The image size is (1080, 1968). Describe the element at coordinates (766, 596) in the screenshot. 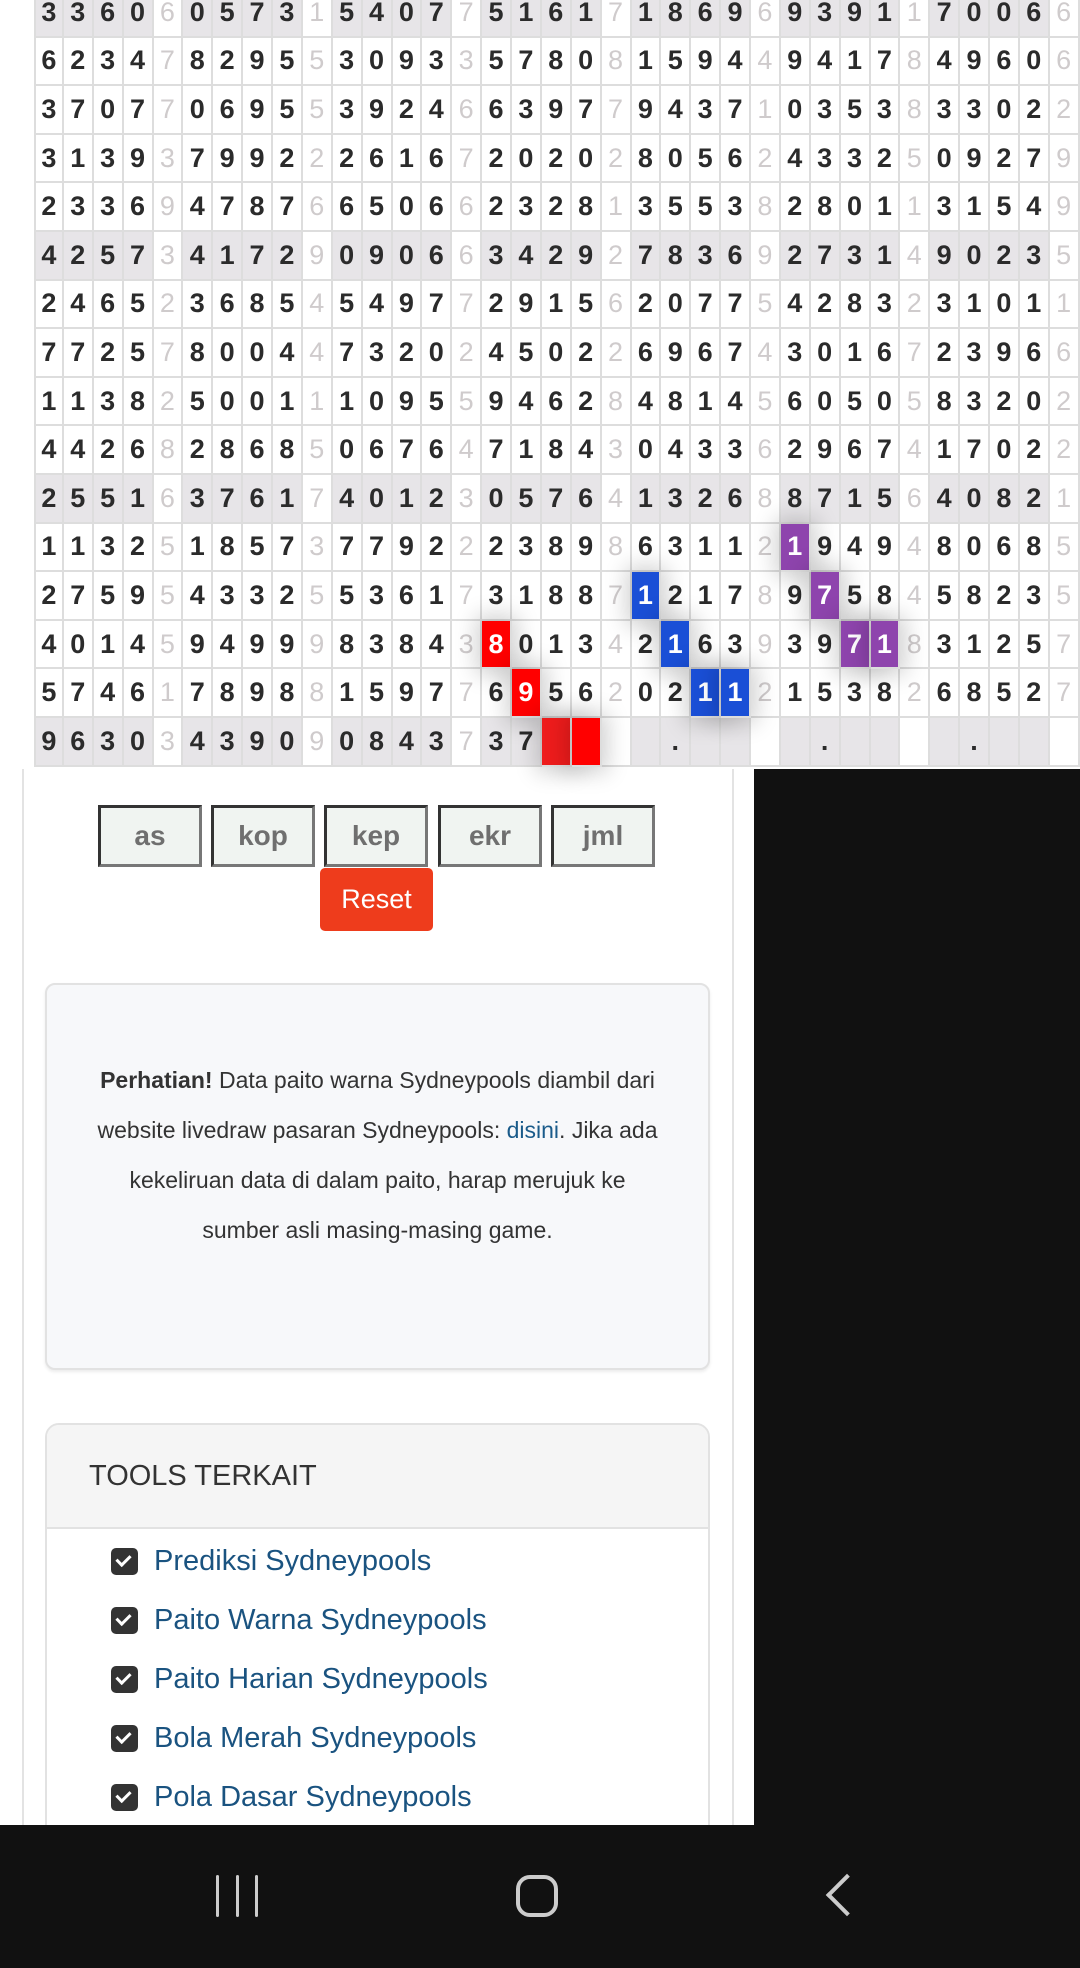

I see `grid-cell-index: 8` at that location.